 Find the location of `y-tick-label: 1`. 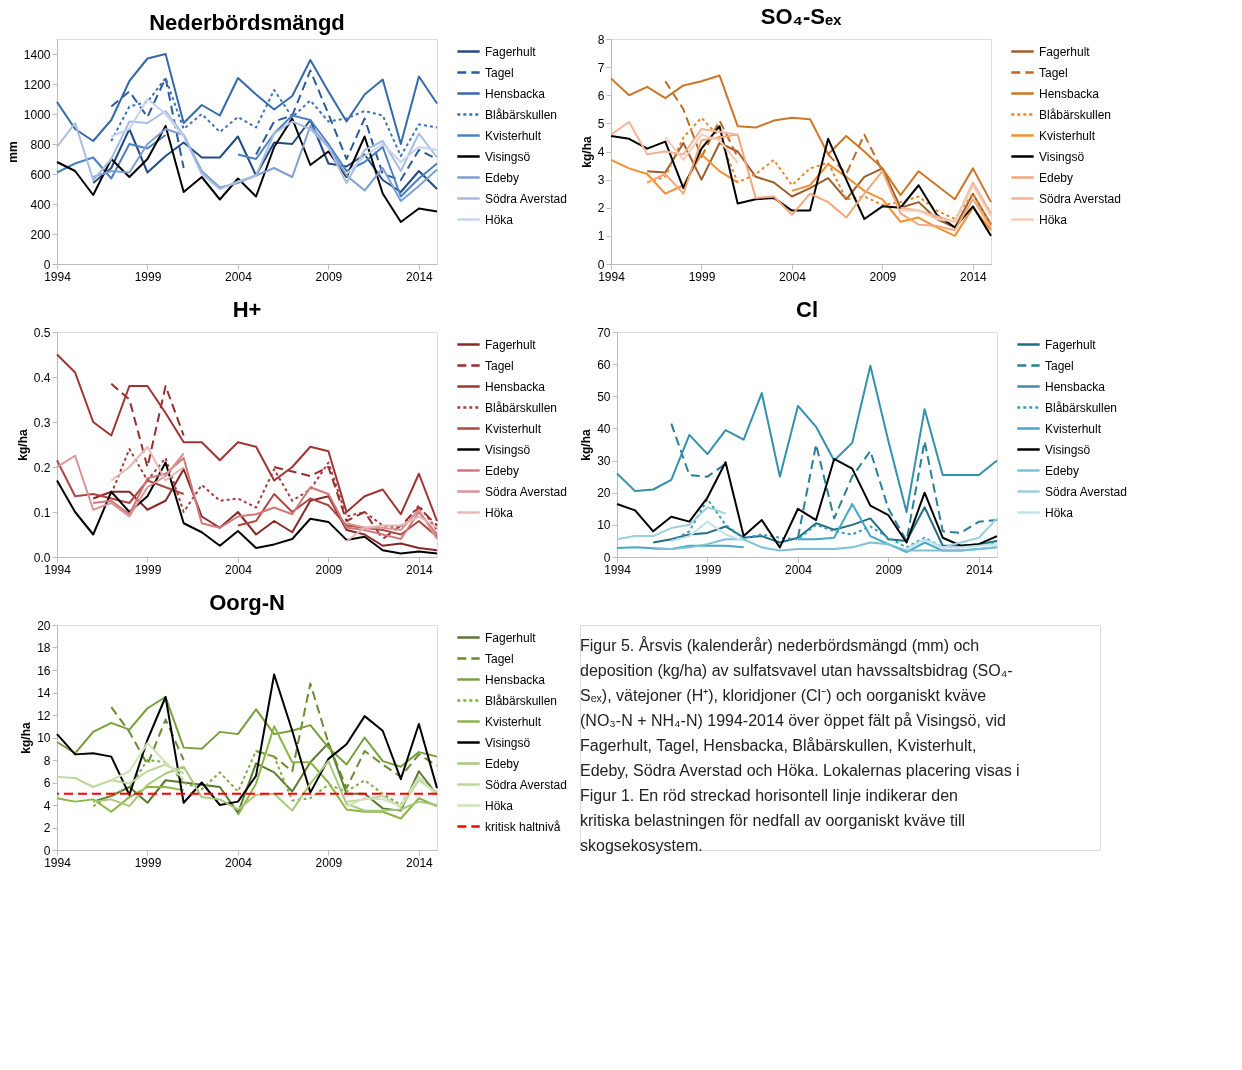

y-tick-label: 1 is located at coordinates (601, 236).